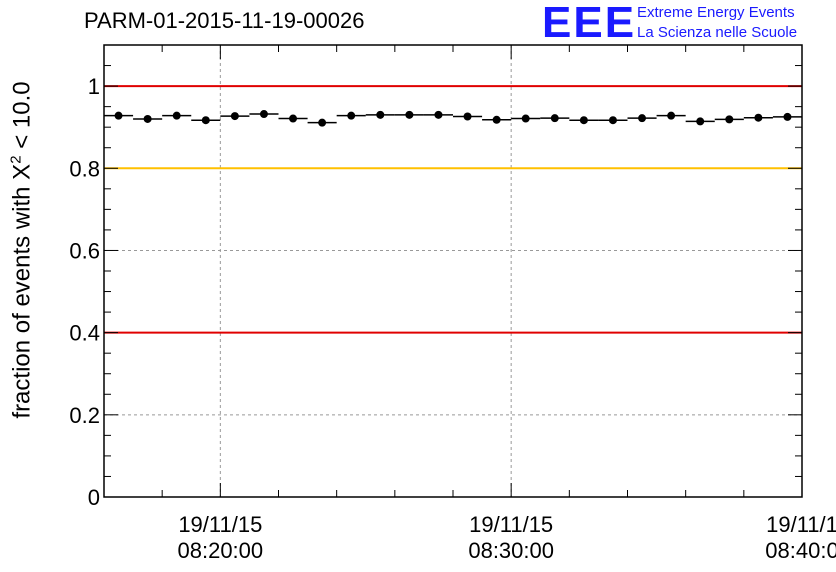  I want to click on x-tick-label-time: 08:20:00, so click(221, 550).